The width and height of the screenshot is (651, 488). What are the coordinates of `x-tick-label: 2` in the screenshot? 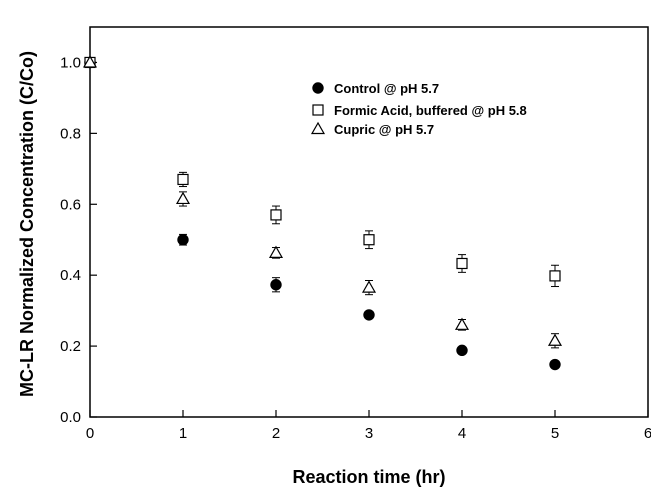 It's located at (276, 433).